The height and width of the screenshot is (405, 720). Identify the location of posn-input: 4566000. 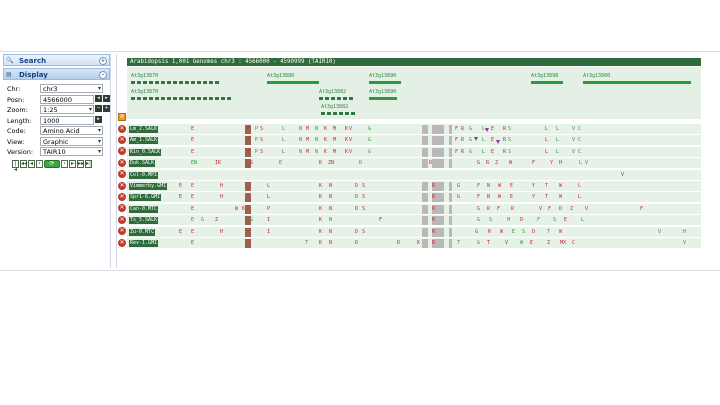
(67, 99).